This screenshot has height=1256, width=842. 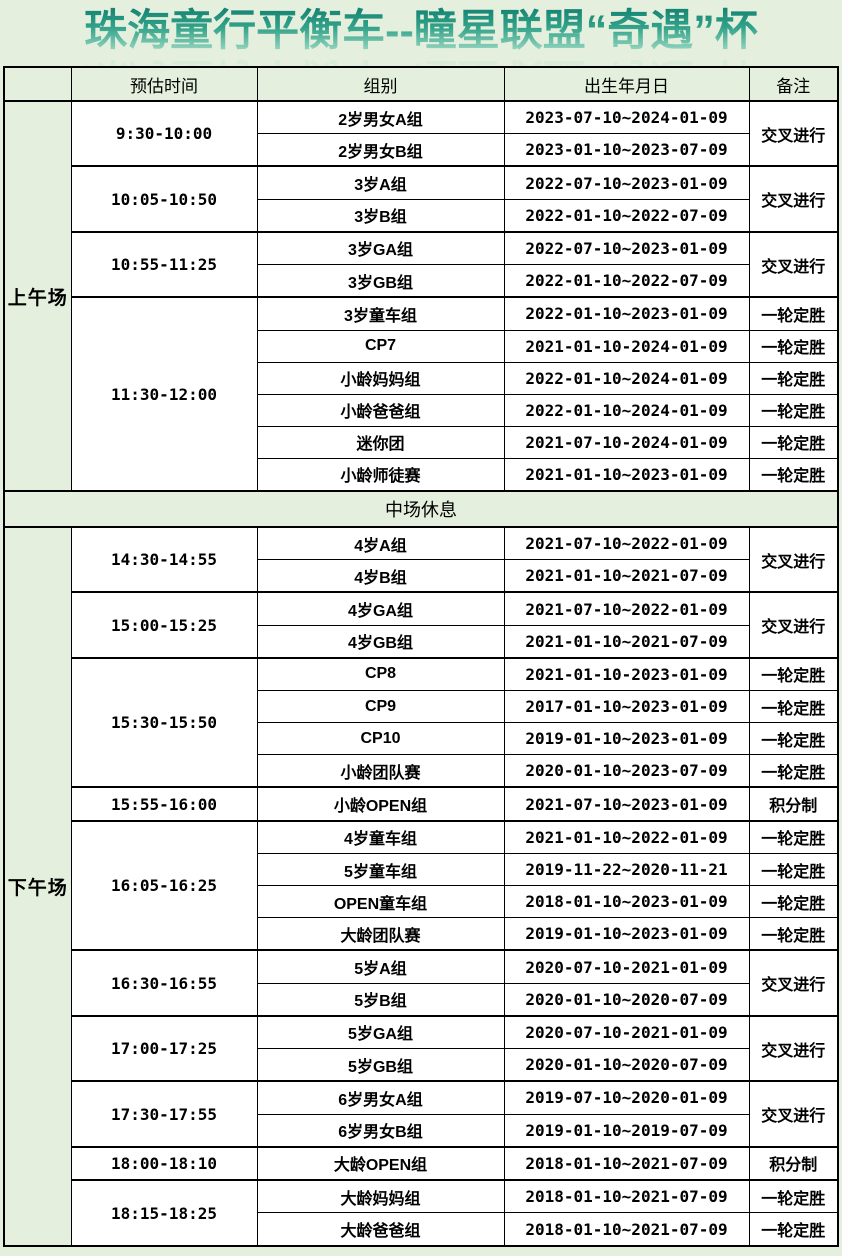 What do you see at coordinates (380, 248) in the screenshot?
I see `group-cell: 3岁GA组` at bounding box center [380, 248].